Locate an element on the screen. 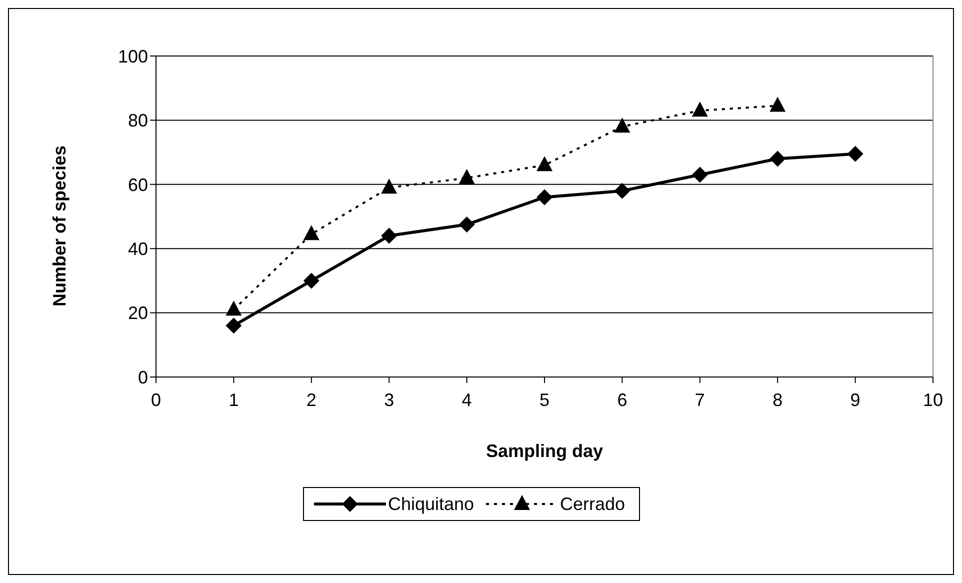 The image size is (962, 583). y-tick-label: 60 is located at coordinates (138, 184).